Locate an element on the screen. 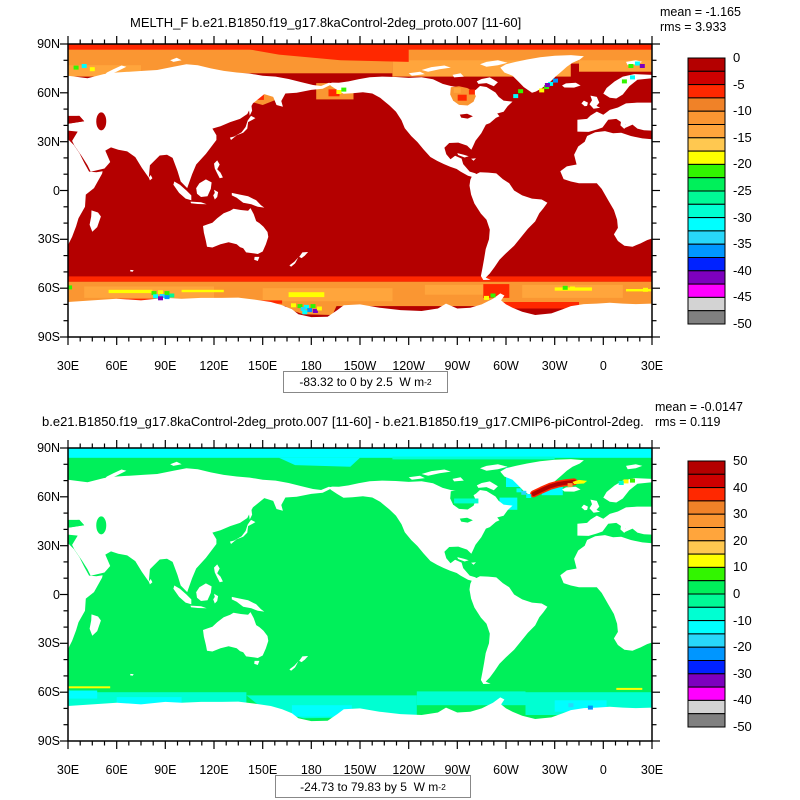 This screenshot has width=800, height=800. colorbar-bottom is located at coordinates (706, 594).